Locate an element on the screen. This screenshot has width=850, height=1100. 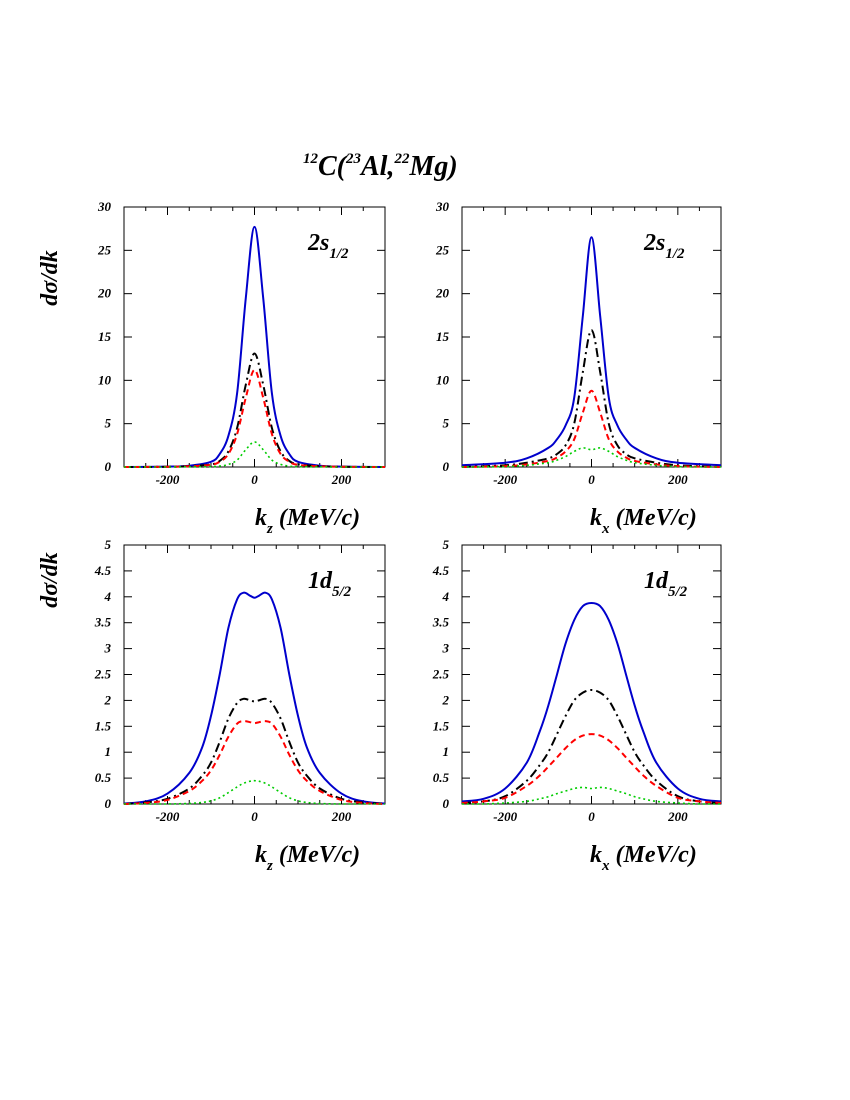
panel-2s-kx: -200 0 200 0 5 10 15 20 25 30 2s1/2 kx (MeV/c) is located at coordinates (578, 368).